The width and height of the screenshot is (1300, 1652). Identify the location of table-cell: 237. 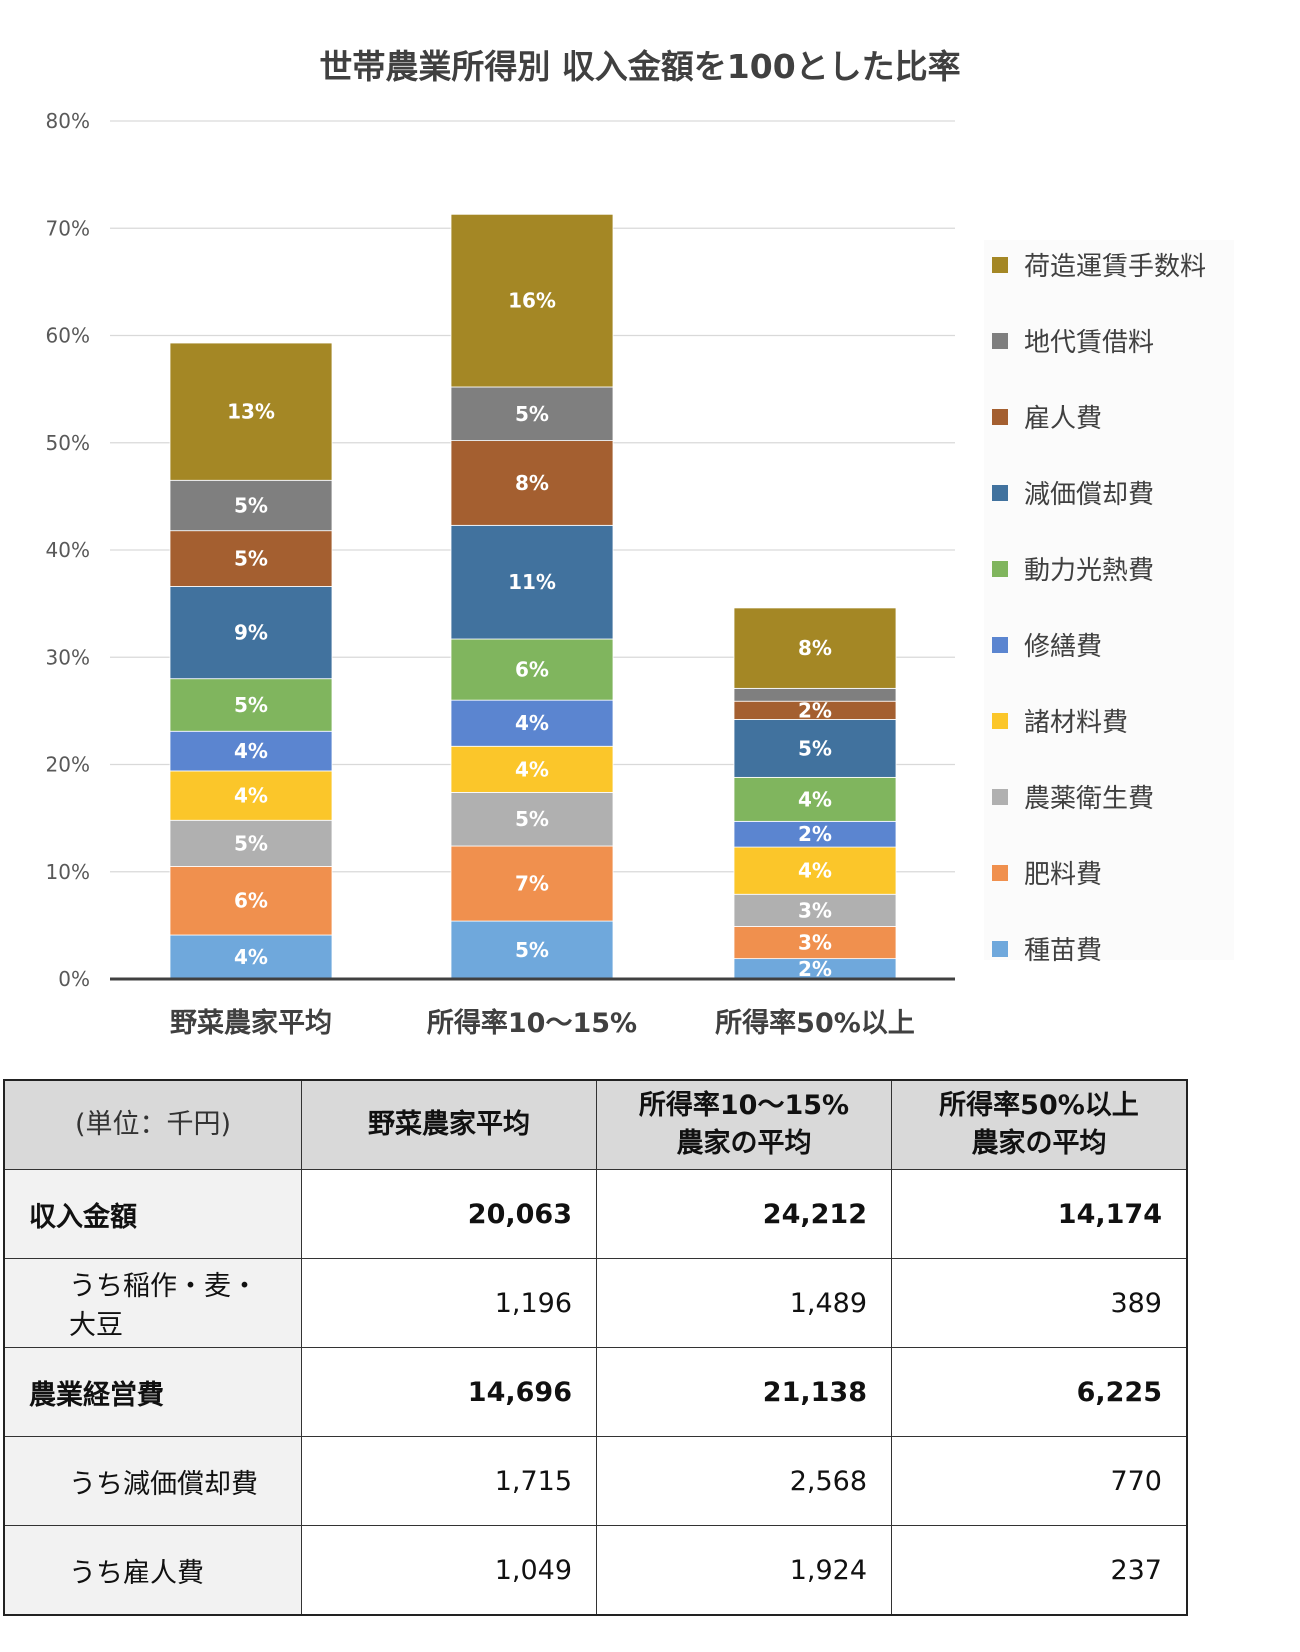
(1039, 1570).